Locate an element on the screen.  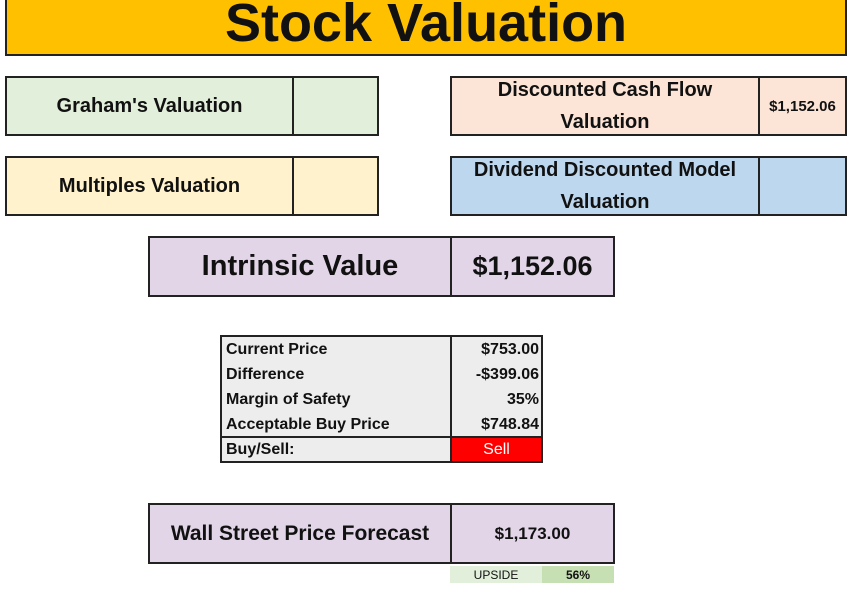
dcf-value: $1,152.06 is located at coordinates (802, 106).